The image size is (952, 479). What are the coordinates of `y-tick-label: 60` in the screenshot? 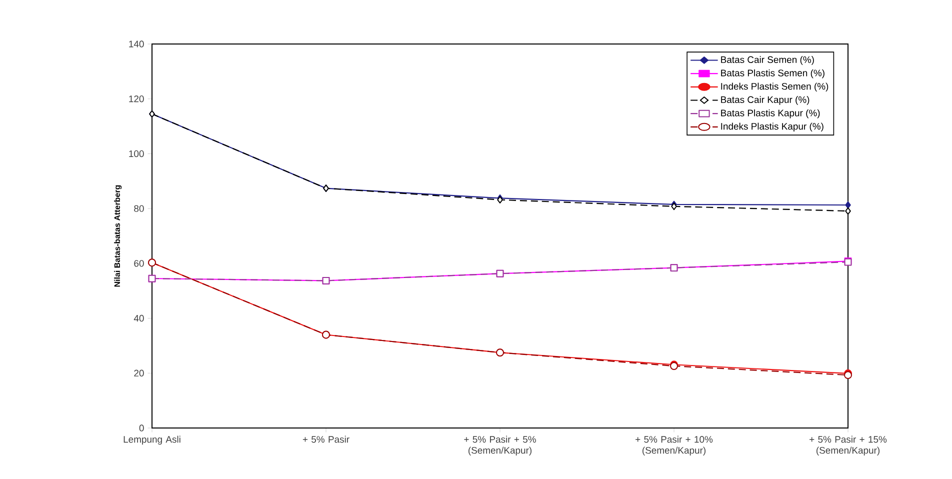 It's located at (139, 263).